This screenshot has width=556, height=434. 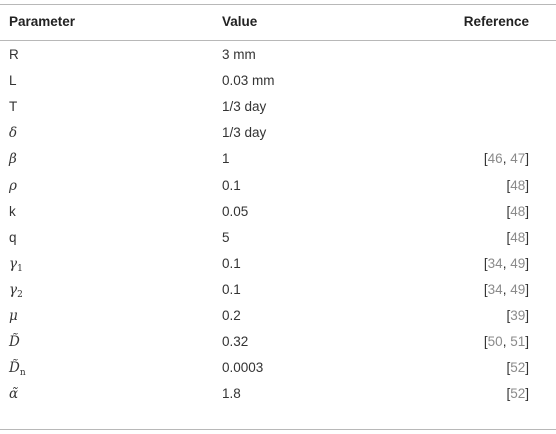 I want to click on parameter-symbol: D̃, so click(x=14, y=342).